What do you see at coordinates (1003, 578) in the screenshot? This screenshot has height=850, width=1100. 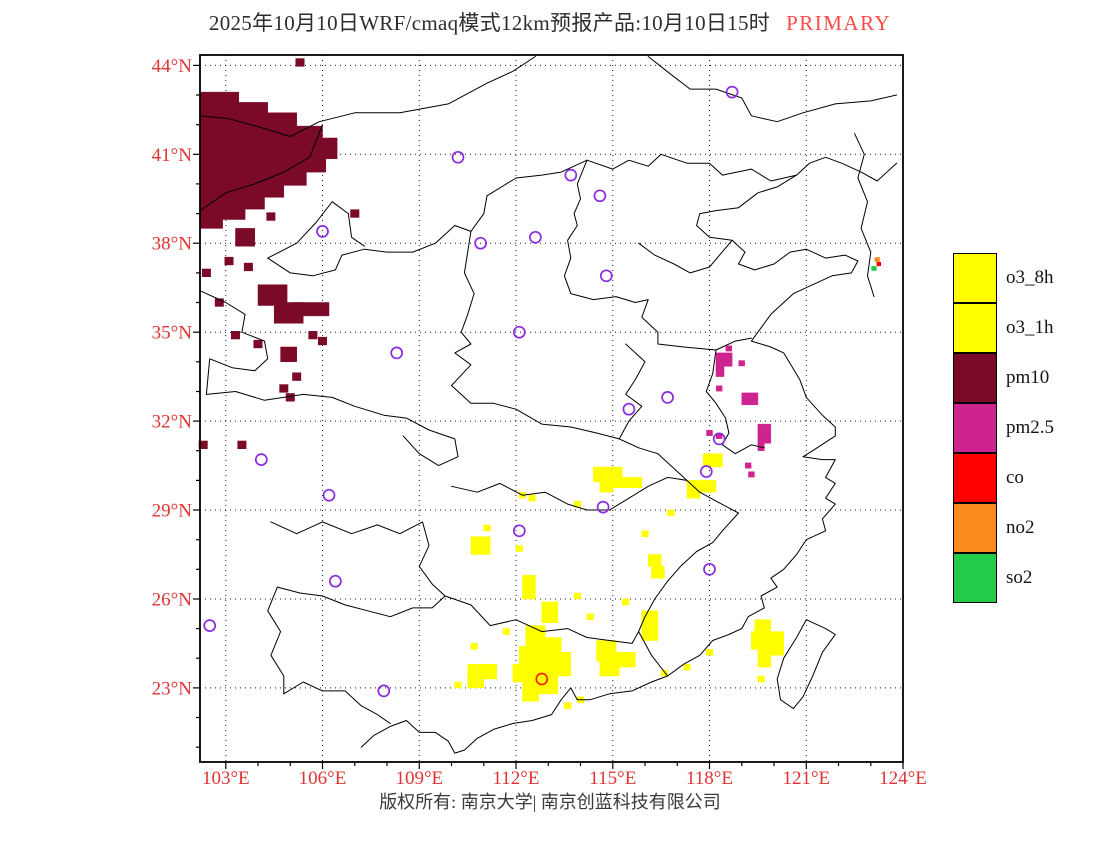 I see `legend-item-so2: so2` at bounding box center [1003, 578].